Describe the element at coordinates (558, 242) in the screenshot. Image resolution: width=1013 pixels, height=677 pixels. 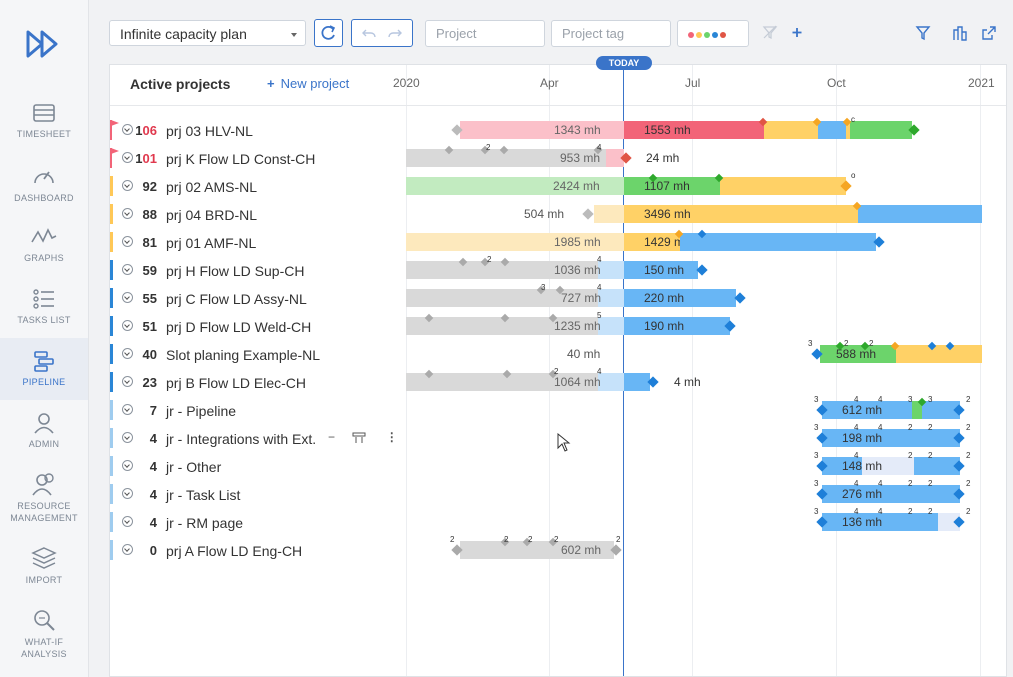
I see `project-row: 81 prj 01 AMF-NL 1985 mh 1429 mh` at that location.